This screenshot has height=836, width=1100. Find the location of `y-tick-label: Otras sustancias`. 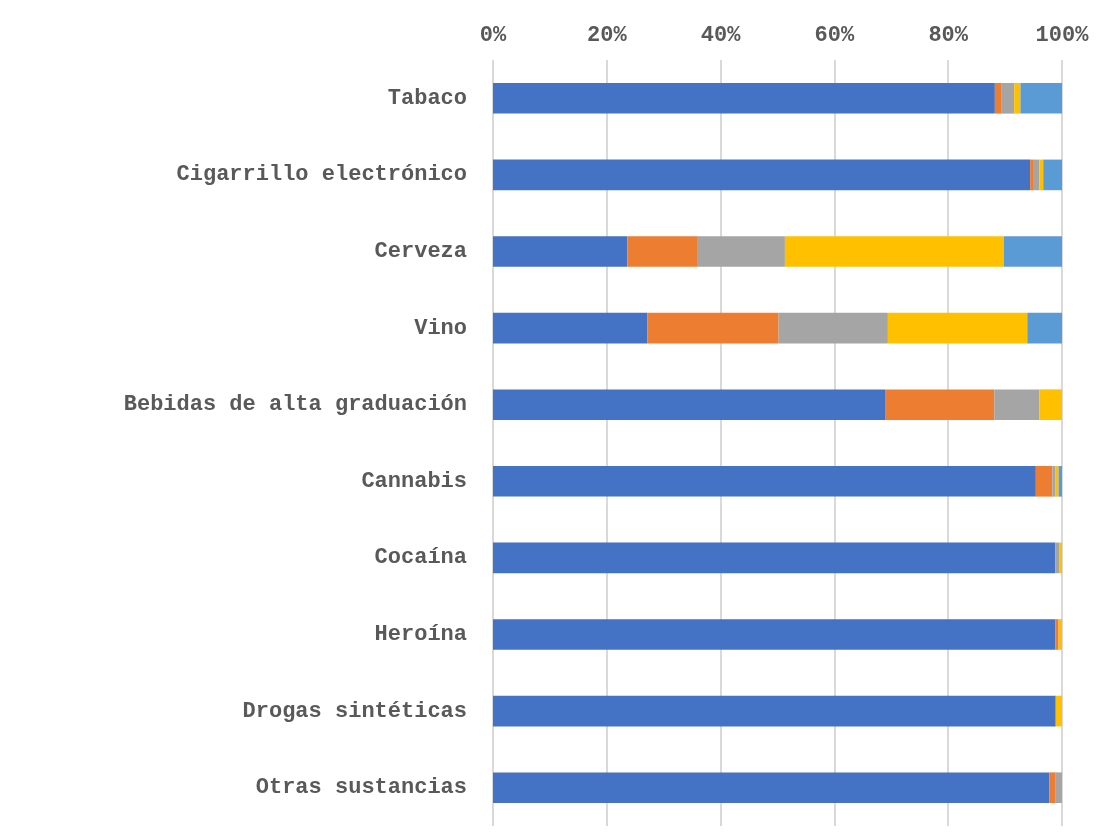

y-tick-label: Otras sustancias is located at coordinates (361, 788).